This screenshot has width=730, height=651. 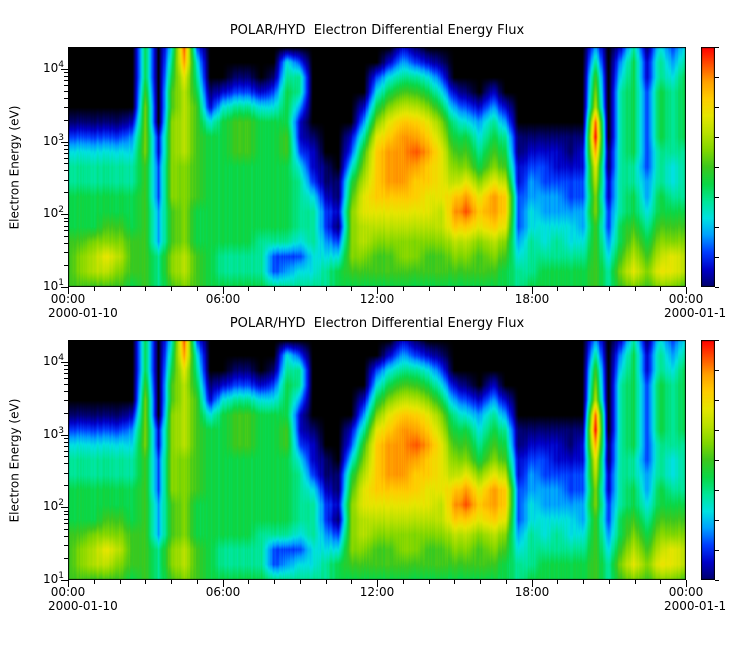 What do you see at coordinates (14, 460) in the screenshot?
I see `y-axis-label: Electron Energy (eV)` at bounding box center [14, 460].